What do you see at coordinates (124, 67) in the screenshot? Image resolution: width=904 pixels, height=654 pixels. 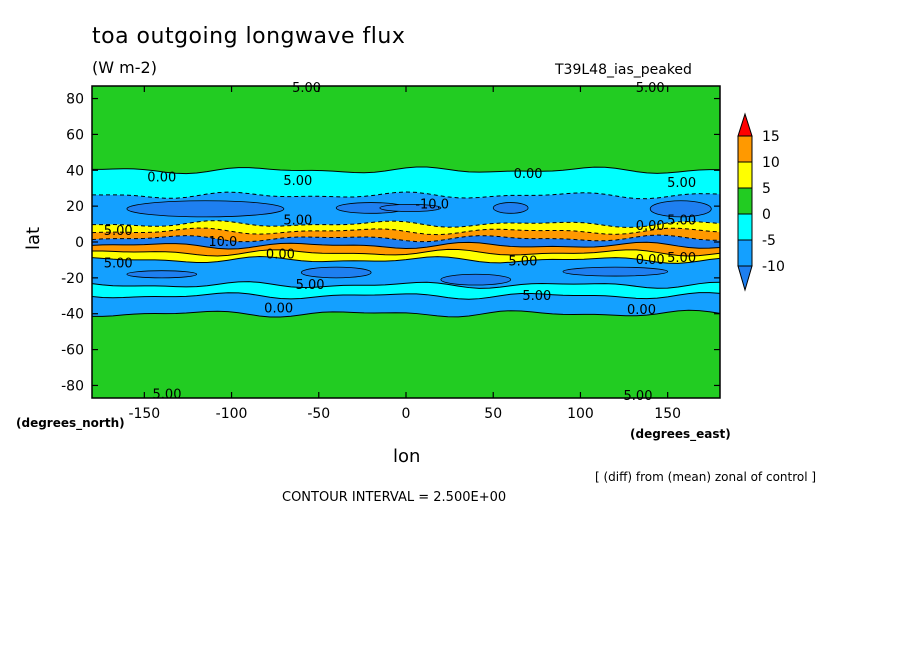 I see `chart-units: (W m-2)` at bounding box center [124, 67].